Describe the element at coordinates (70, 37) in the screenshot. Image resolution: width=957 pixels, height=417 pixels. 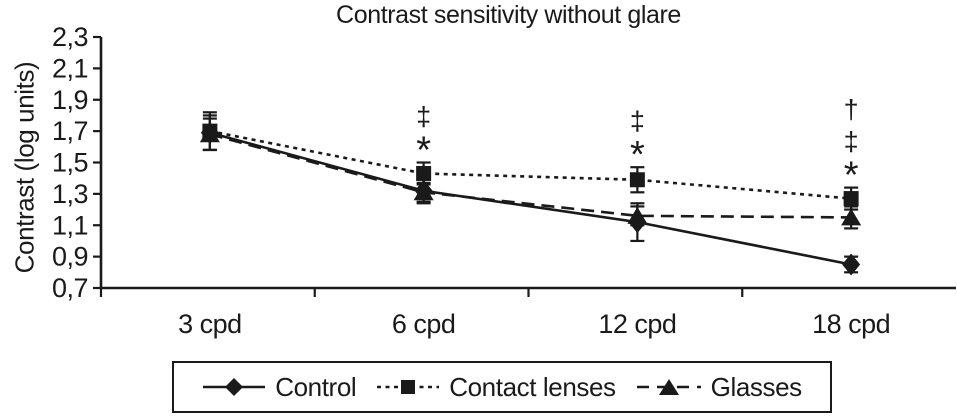
I see `y-axis-tick-label: 2,3` at that location.